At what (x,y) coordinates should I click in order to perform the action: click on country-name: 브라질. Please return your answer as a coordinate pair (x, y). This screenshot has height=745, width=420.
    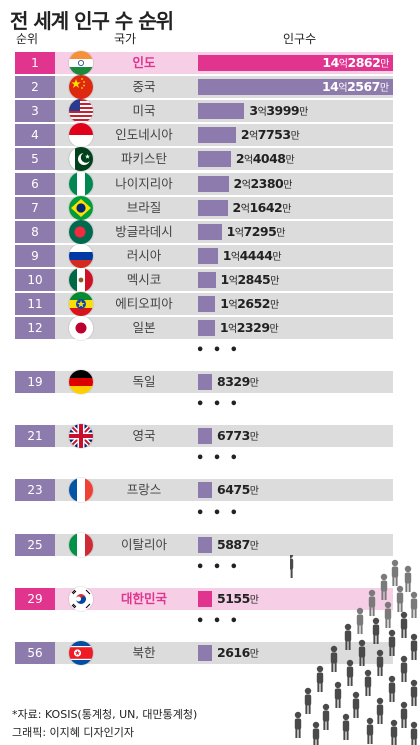
    Looking at the image, I should click on (144, 207).